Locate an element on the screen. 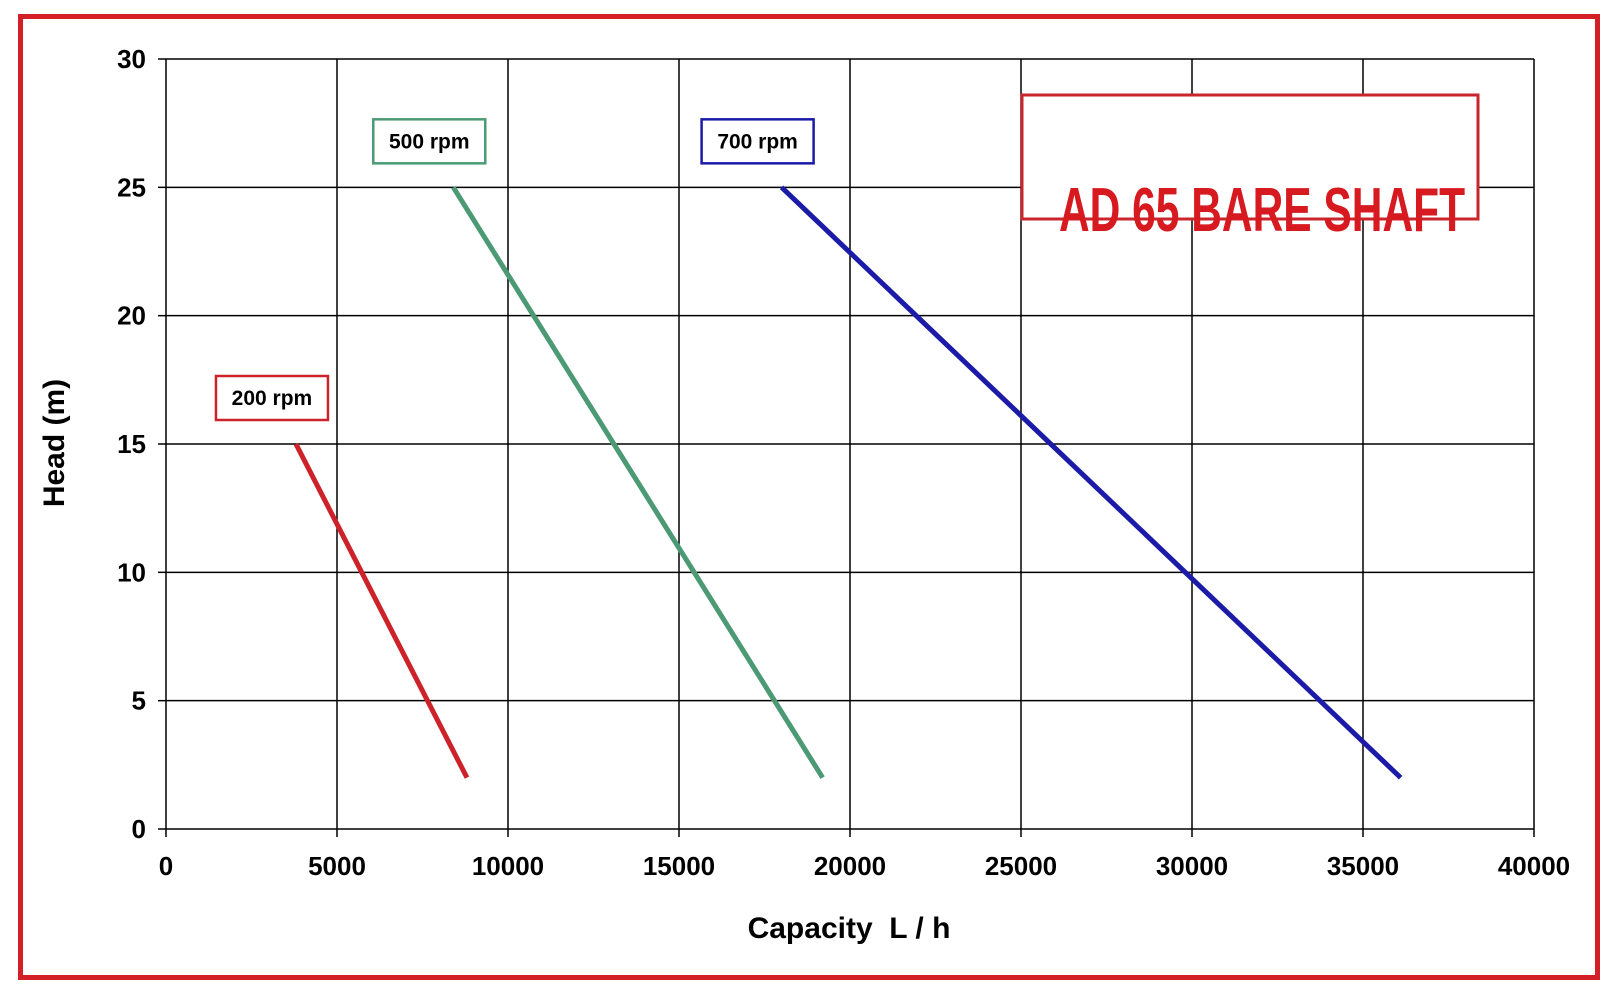 Image resolution: width=1609 pixels, height=1000 pixels. y-tick-label: 20 is located at coordinates (131, 316).